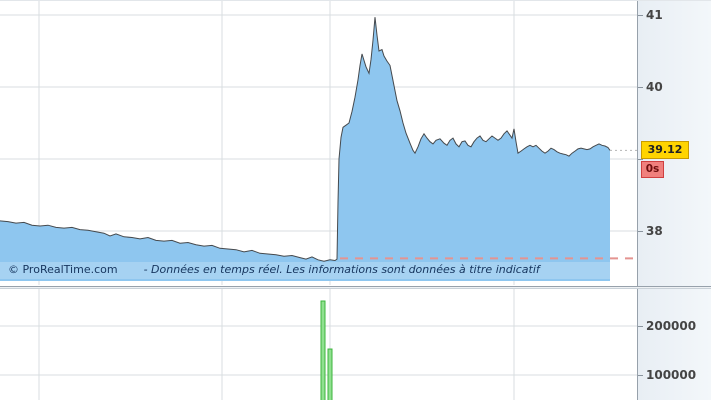 The width and height of the screenshot is (711, 400). What do you see at coordinates (654, 231) in the screenshot?
I see `price-axis-label: 38` at bounding box center [654, 231].